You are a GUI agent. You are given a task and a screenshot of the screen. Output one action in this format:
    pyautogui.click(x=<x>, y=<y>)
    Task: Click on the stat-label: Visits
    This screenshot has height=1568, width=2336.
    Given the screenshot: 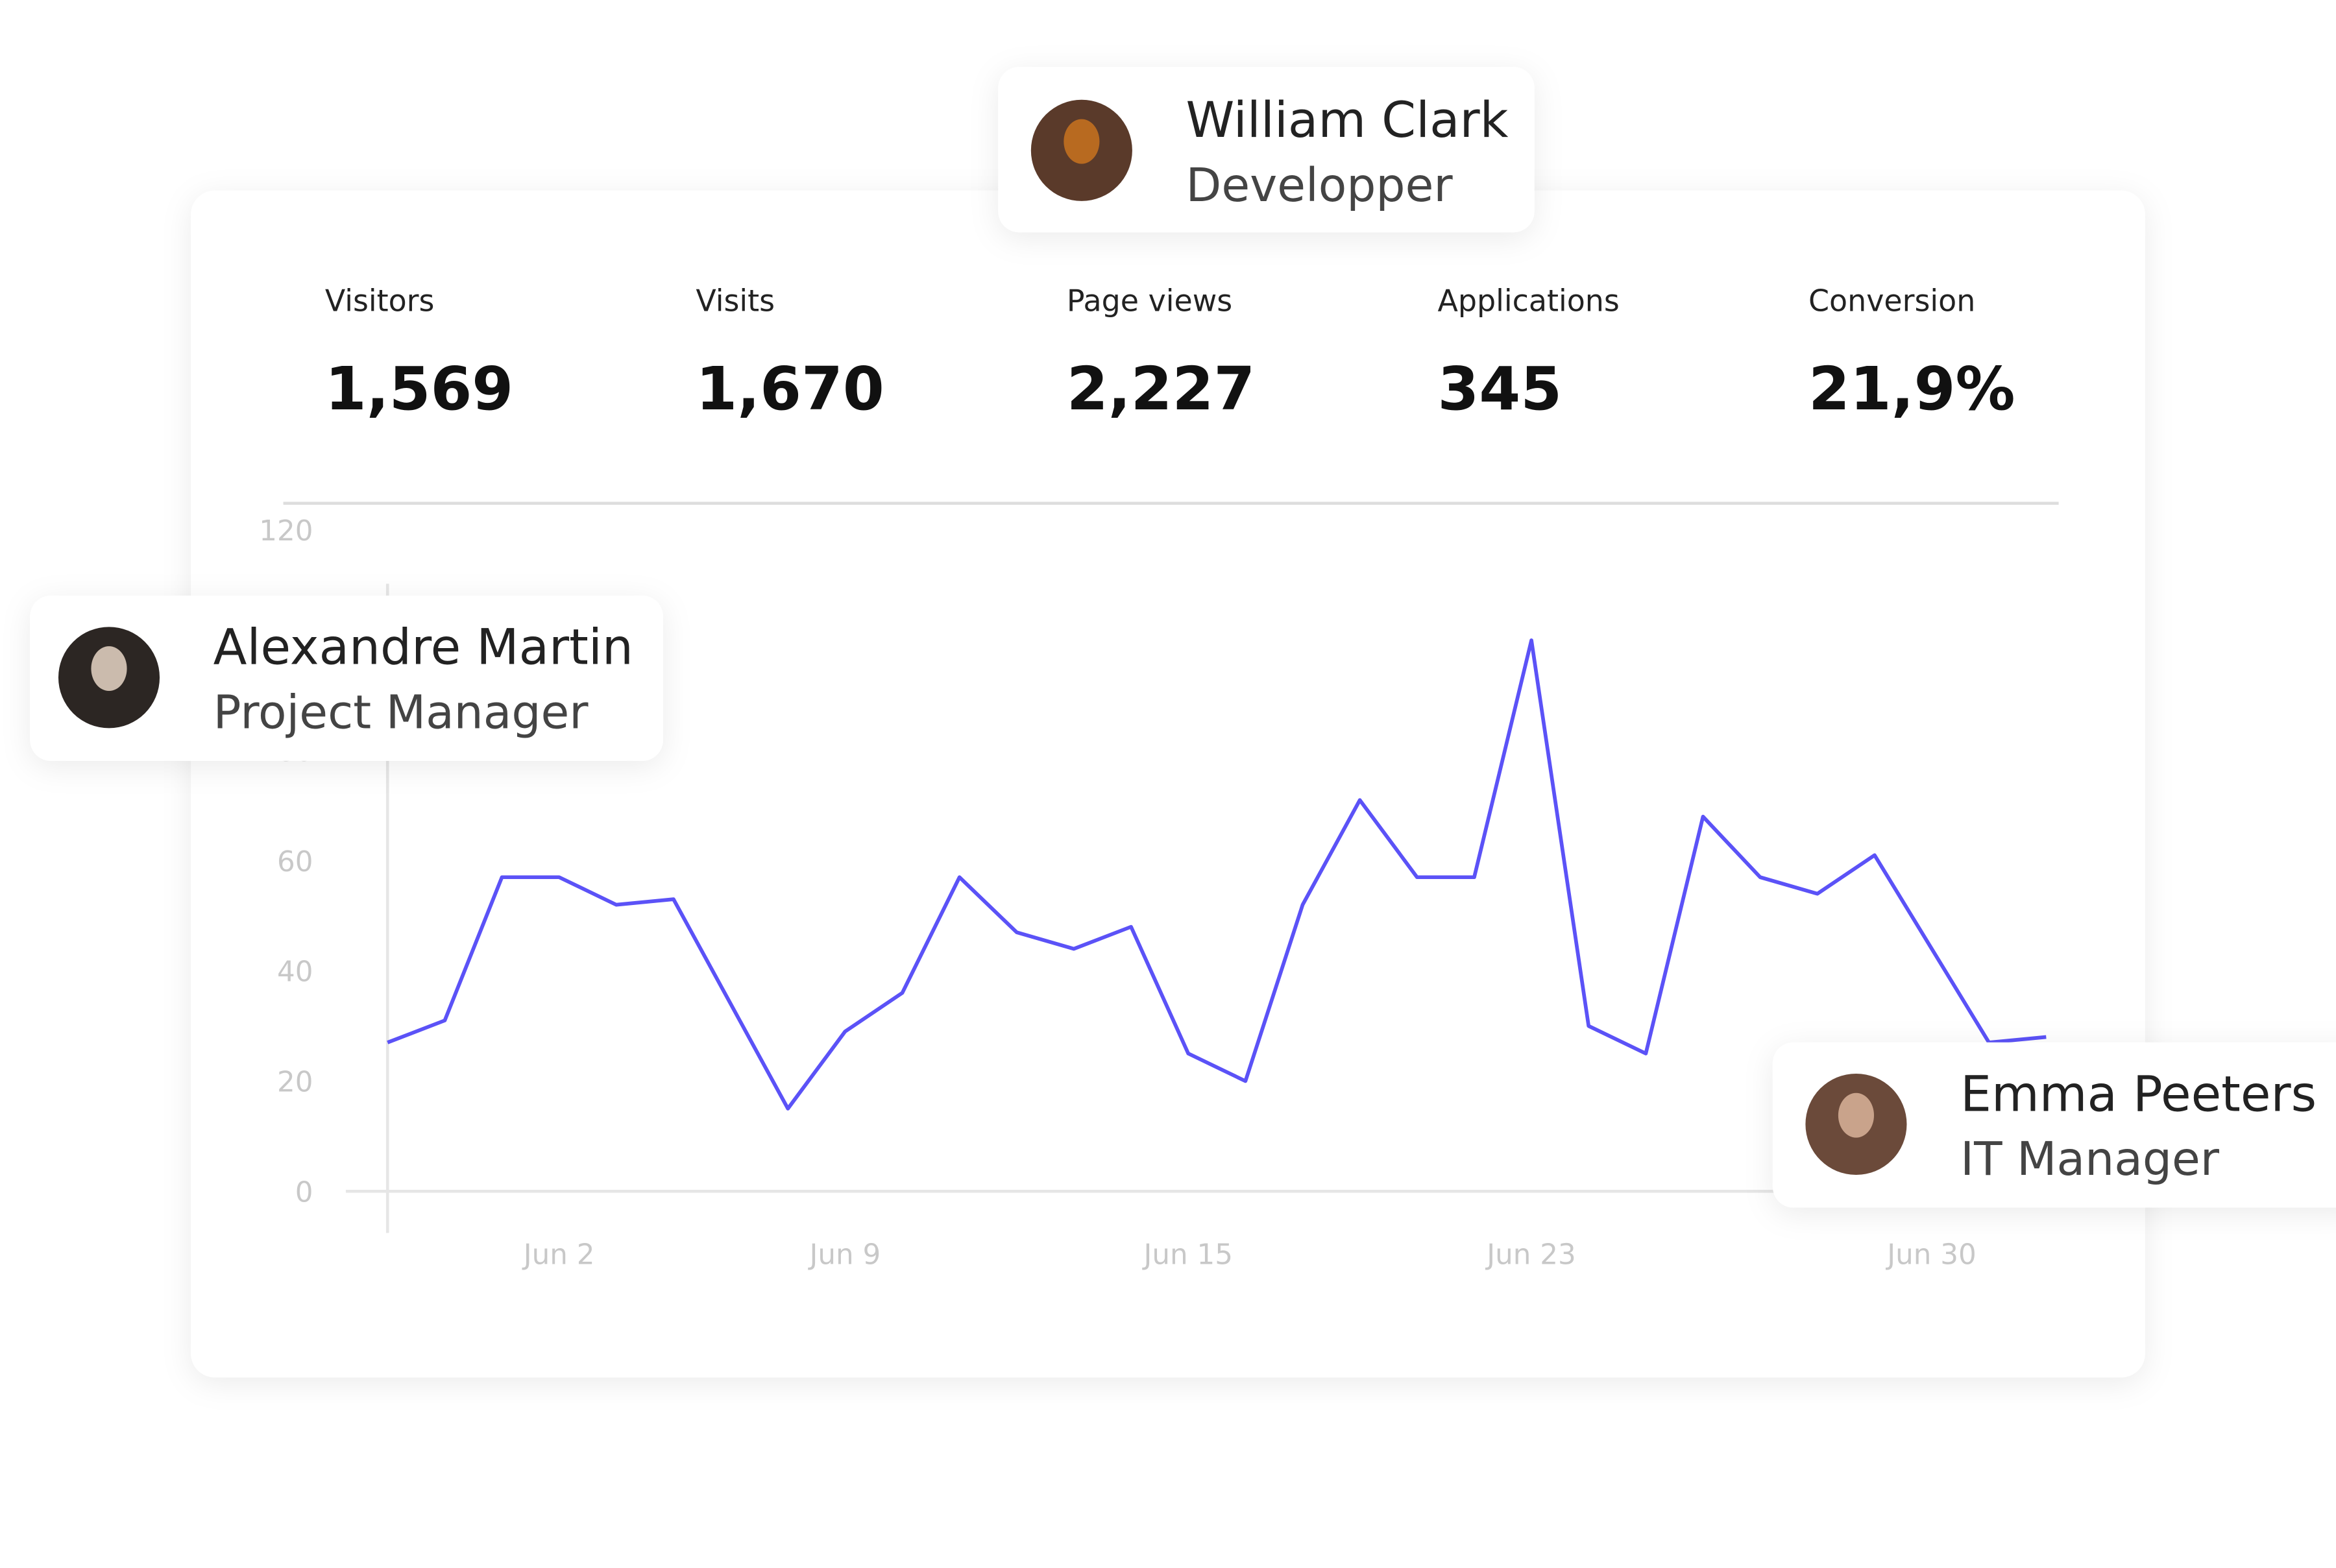 What is the action you would take?
    pyautogui.click(x=735, y=301)
    